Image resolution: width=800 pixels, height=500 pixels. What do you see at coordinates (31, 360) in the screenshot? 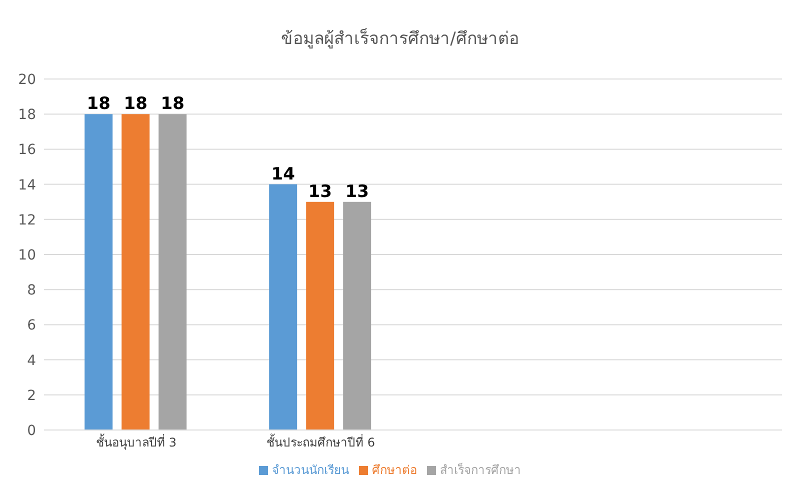
I see `y-tick-label: 4` at bounding box center [31, 360].